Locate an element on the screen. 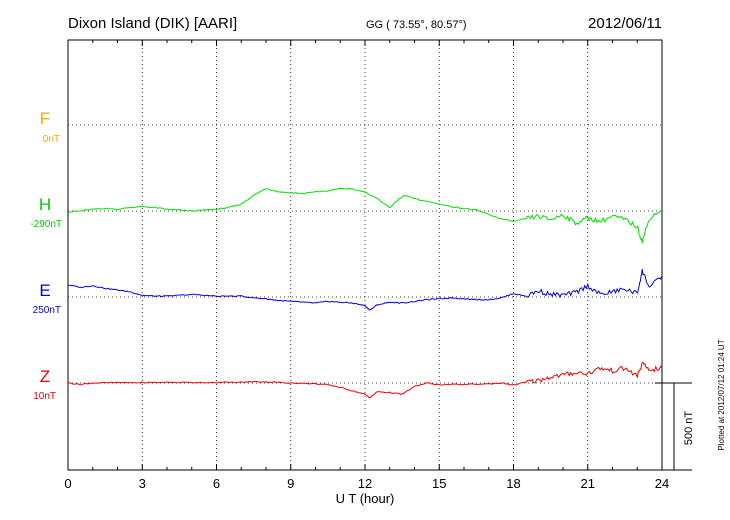 Image resolution: width=730 pixels, height=520 pixels. station-coords: GG ( 73.55°, 80.57°) is located at coordinates (416, 25).